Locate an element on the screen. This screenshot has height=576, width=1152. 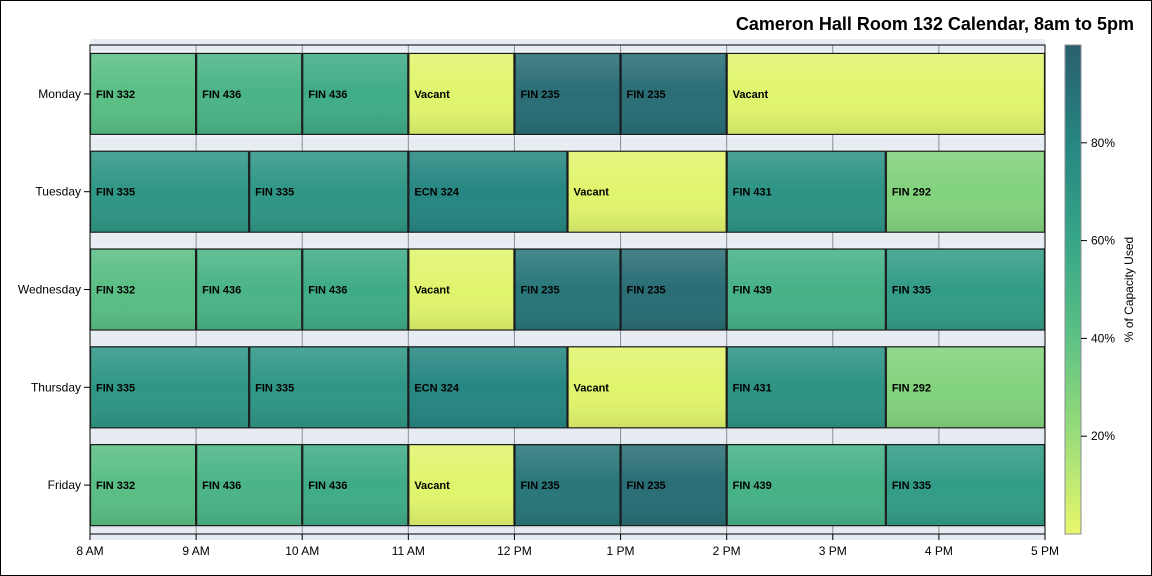
x-tick-label: 8 AM is located at coordinates (89, 551).